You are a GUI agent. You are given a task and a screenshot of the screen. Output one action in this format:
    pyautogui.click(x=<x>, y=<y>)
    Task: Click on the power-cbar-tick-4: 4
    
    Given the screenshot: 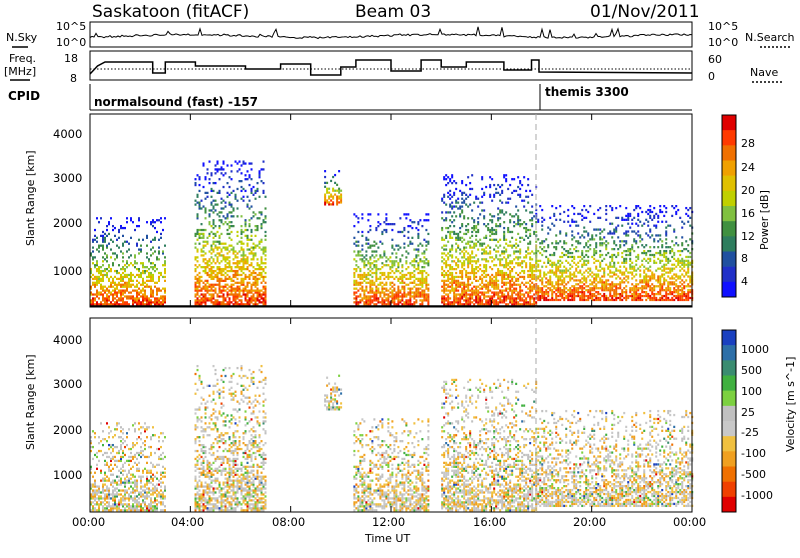 What is the action you would take?
    pyautogui.click(x=744, y=281)
    